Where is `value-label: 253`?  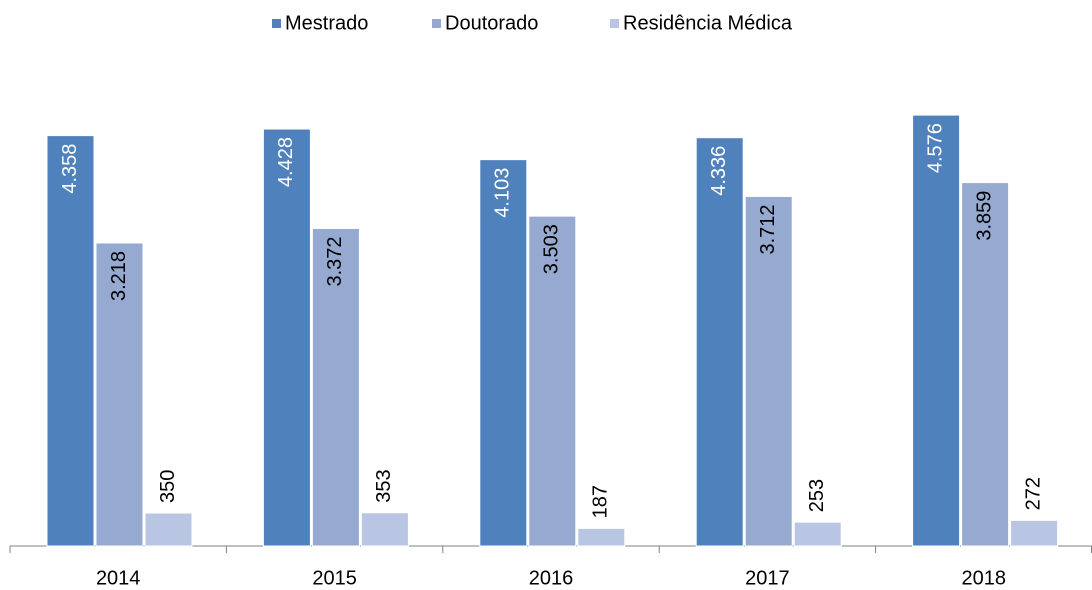 value-label: 253 is located at coordinates (817, 495).